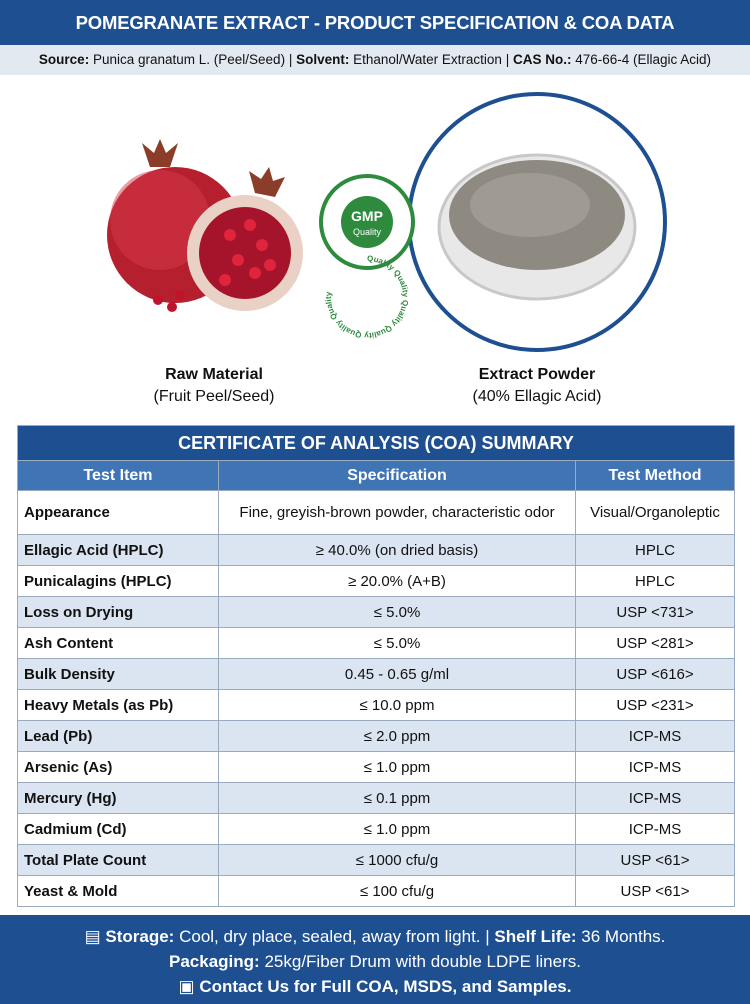  Describe the element at coordinates (367, 232) in the screenshot. I see `badge-subtitle: Quality` at that location.